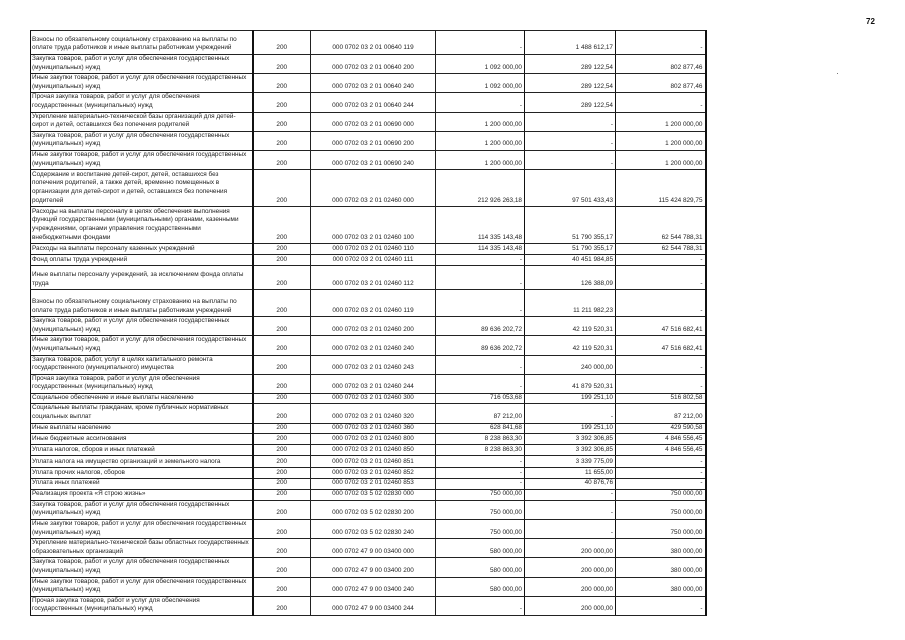 This screenshot has height=640, width=905. What do you see at coordinates (373, 413) in the screenshot?
I see `budget-code: 000 0702 03 2 01 02460 320` at bounding box center [373, 413].